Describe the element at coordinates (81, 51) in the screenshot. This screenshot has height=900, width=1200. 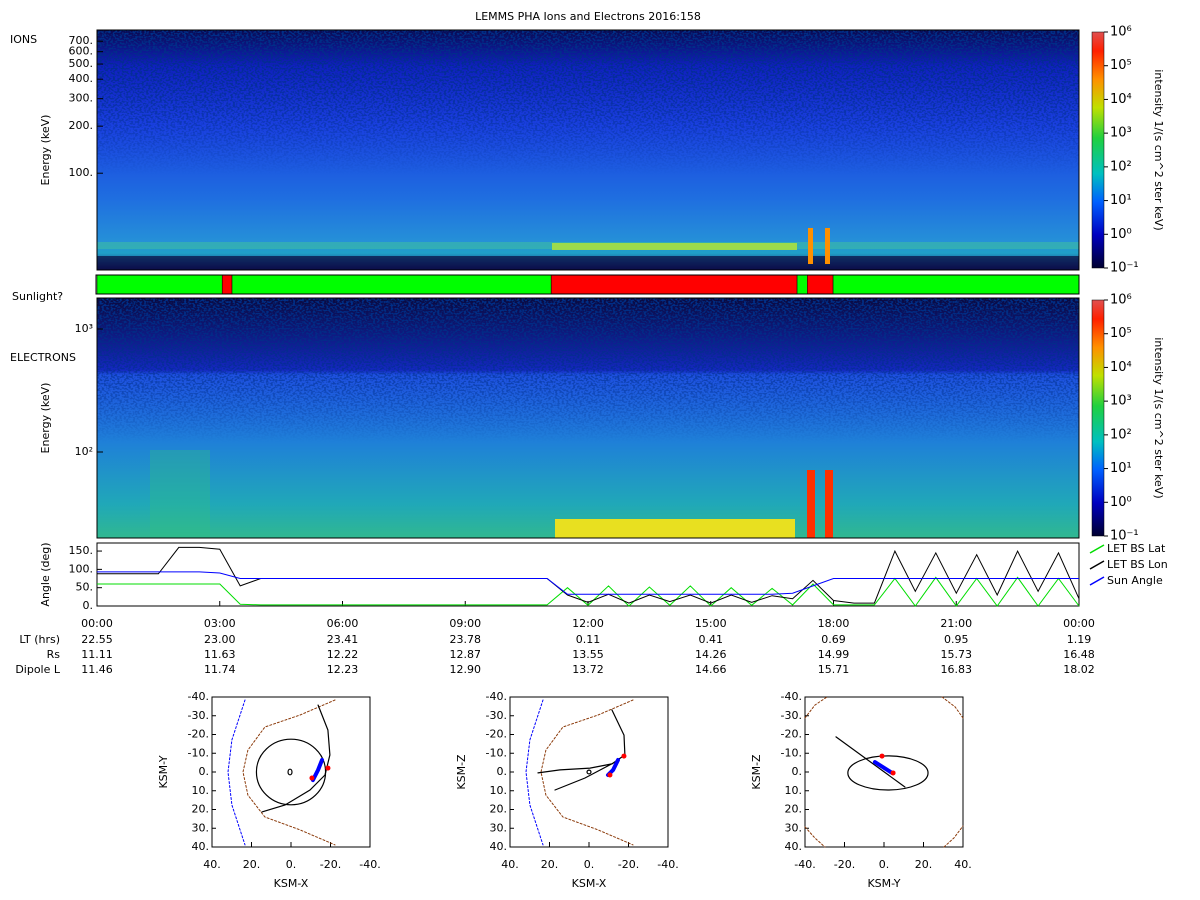
I see `y-tick-label: 600.` at that location.